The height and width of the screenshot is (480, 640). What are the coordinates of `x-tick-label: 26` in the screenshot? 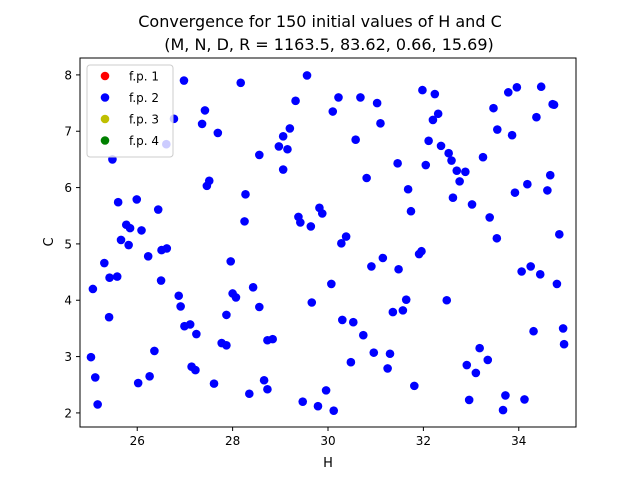 It's located at (137, 441).